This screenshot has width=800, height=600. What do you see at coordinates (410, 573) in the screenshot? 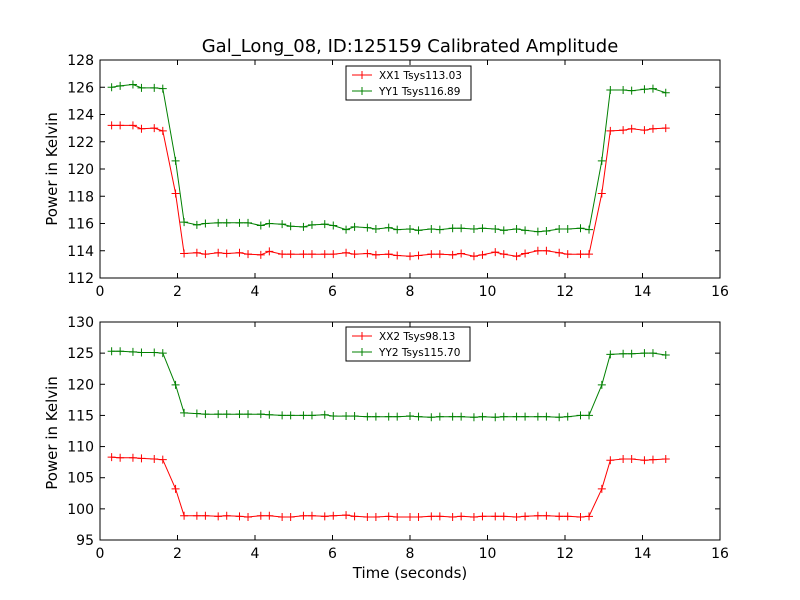
I see `chart-bottom-xlabel: Time (seconds)` at bounding box center [410, 573].